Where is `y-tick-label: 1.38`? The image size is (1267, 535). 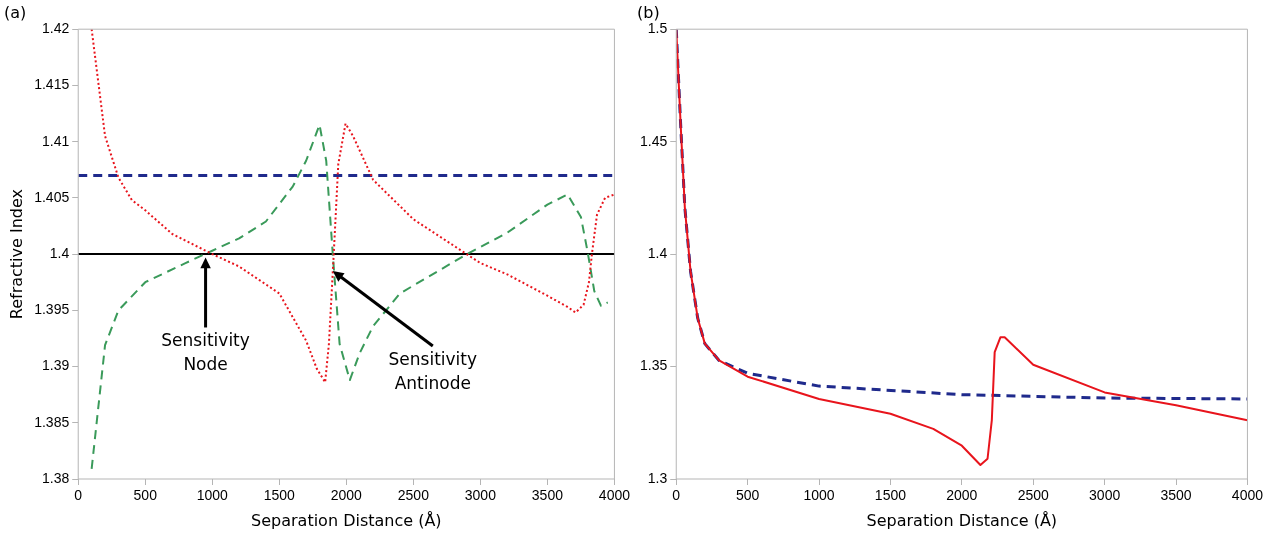
y-tick-label: 1.38 is located at coordinates (55, 477).